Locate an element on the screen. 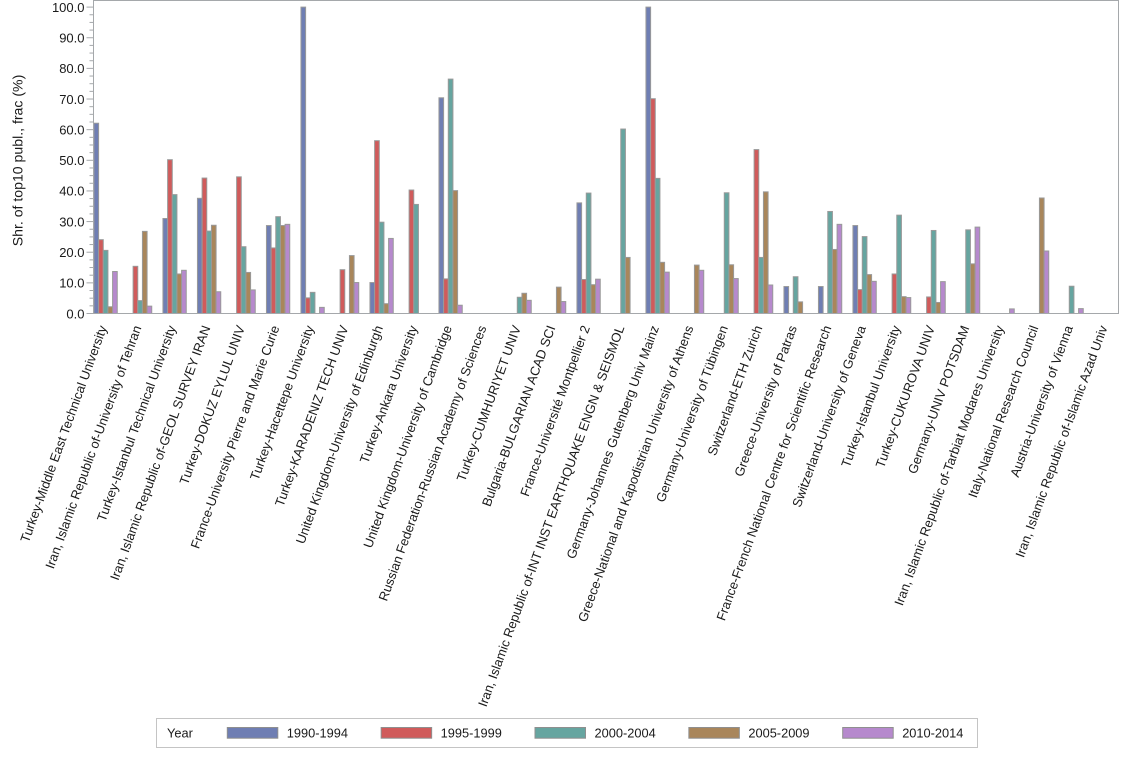 The height and width of the screenshot is (761, 1134). svg-text: 60.0 is located at coordinates (71, 129).